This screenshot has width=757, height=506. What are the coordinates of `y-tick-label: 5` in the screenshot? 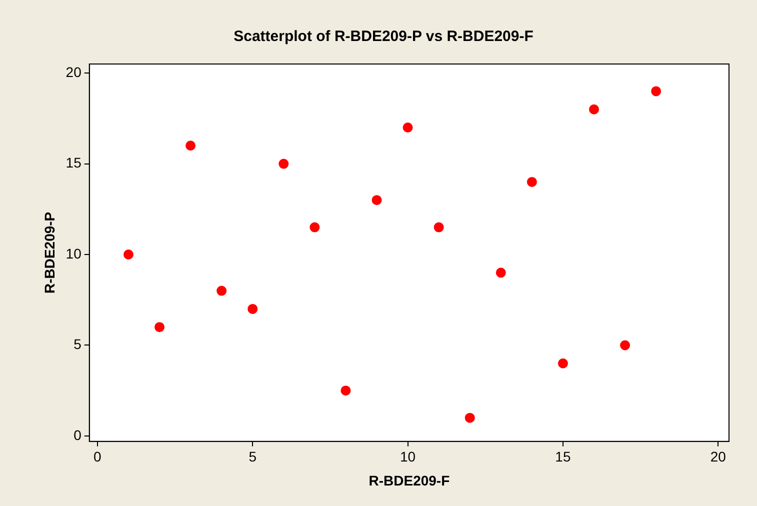 It's located at (78, 344).